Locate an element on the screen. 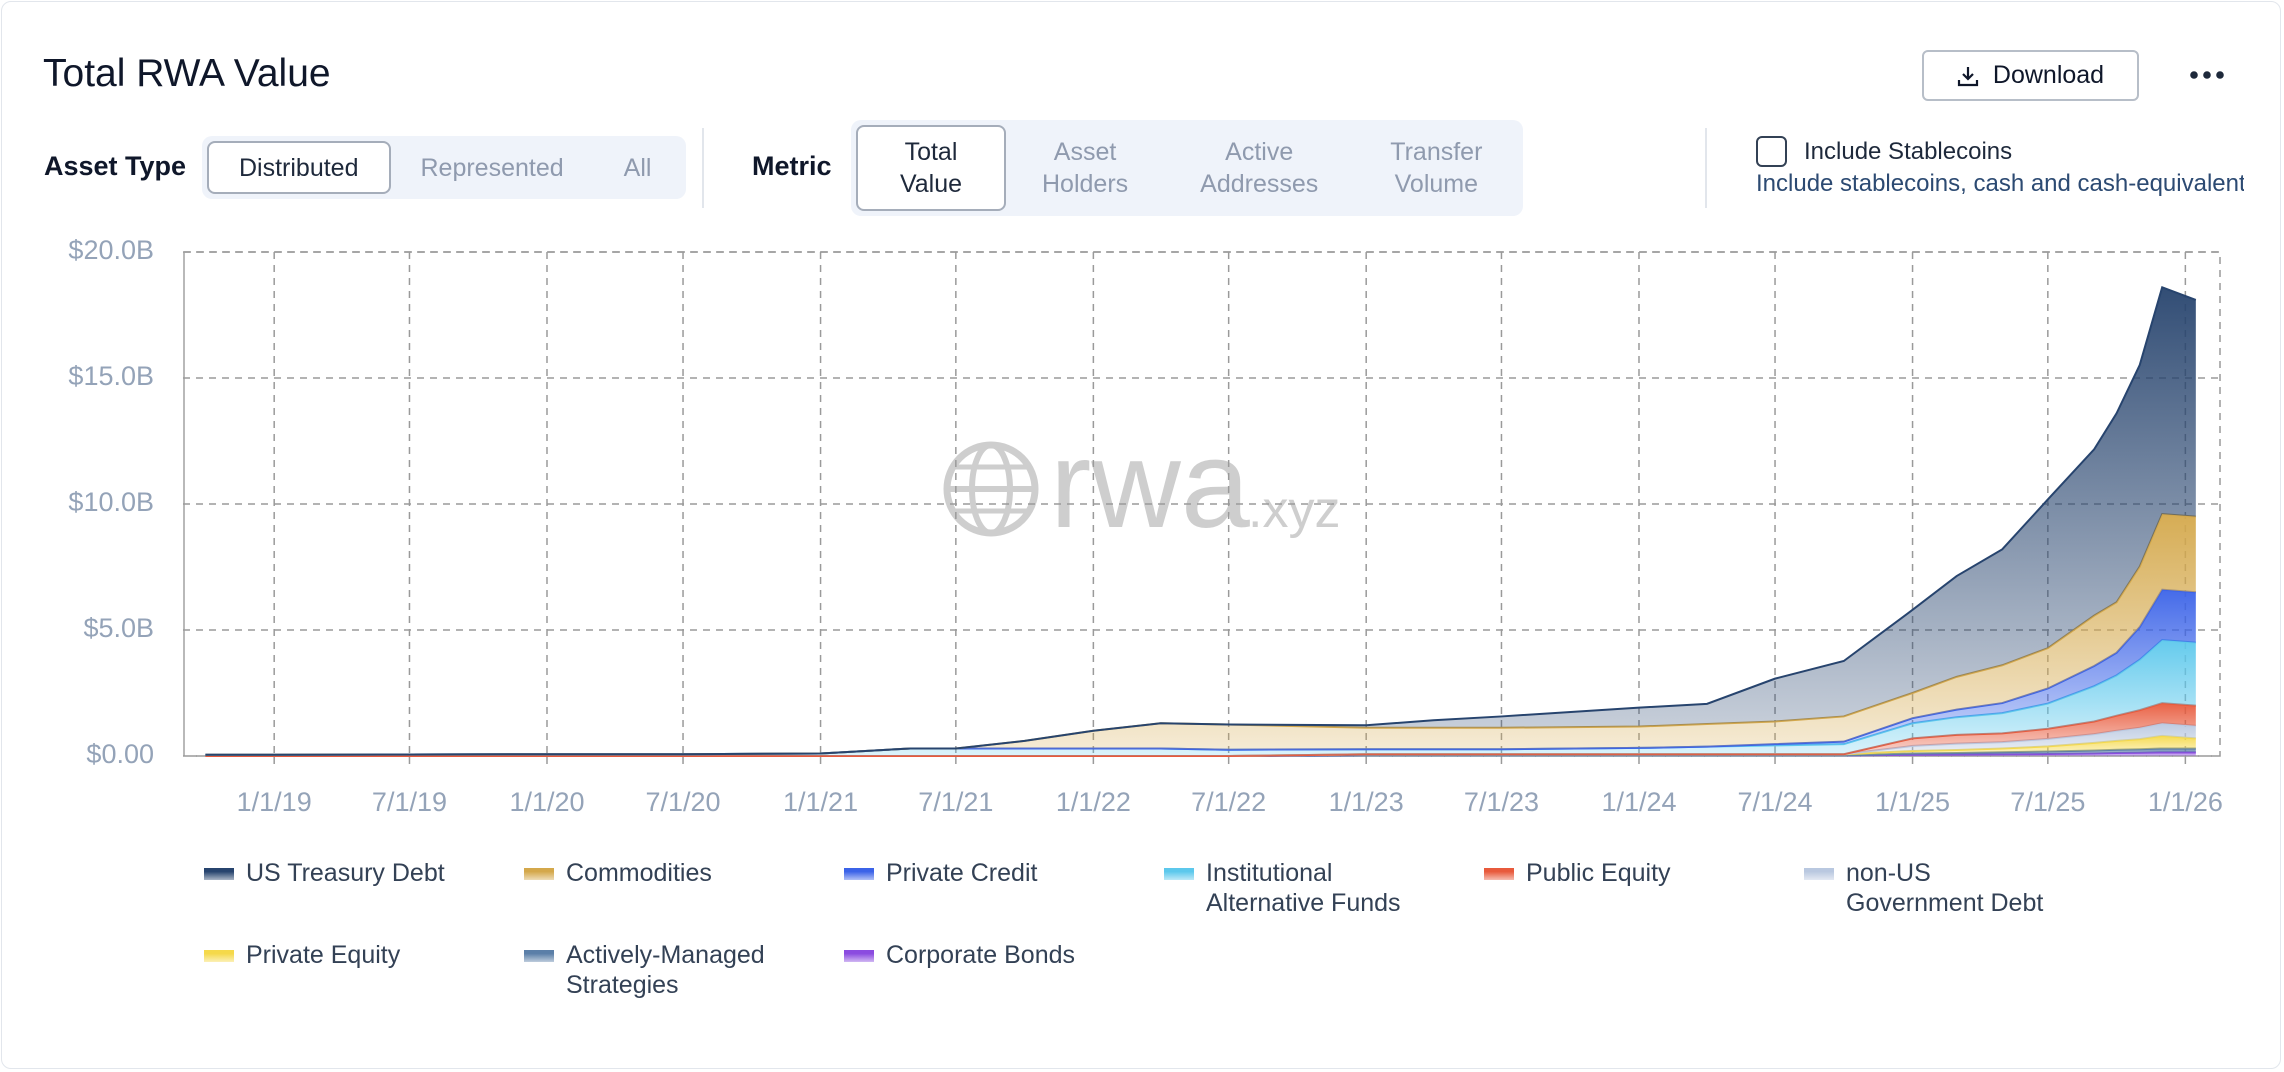  y-tick-label: $10.0B is located at coordinates (111, 502).